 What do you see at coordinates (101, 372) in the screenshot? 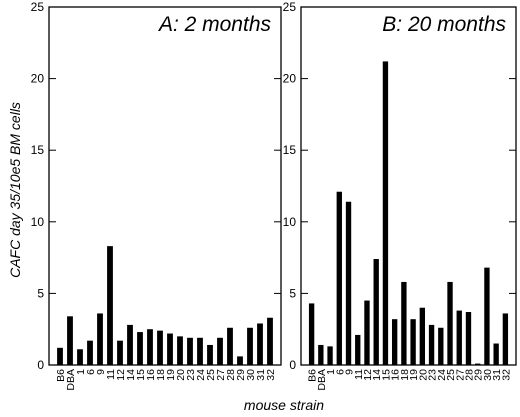
I see `category-label: 9` at bounding box center [101, 372].